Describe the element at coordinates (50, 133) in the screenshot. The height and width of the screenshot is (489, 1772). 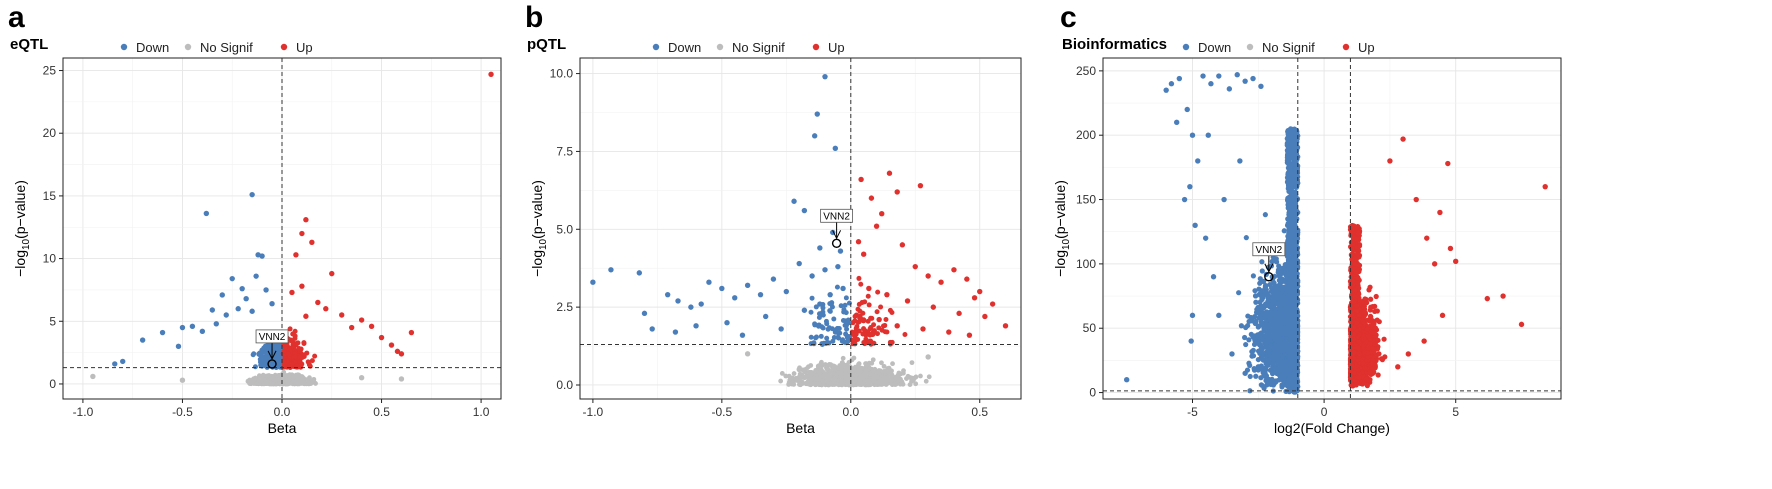
I see `y-tick-label: 20` at that location.